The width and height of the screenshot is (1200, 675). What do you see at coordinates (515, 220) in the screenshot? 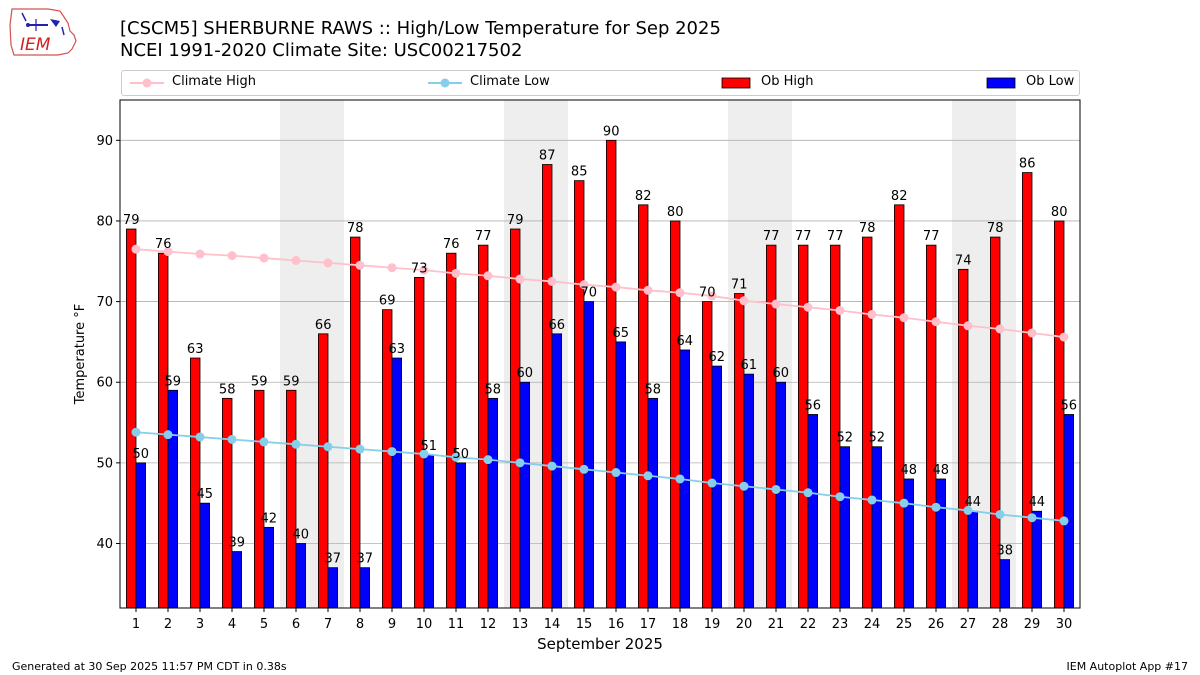
I see `data-label-ob-high: 79` at bounding box center [515, 220].